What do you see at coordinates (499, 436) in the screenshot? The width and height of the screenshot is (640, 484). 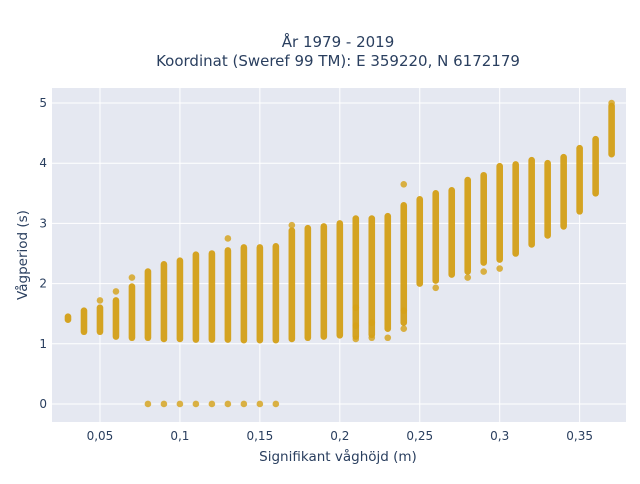 I see `x-tick-label: 0,3` at bounding box center [499, 436].